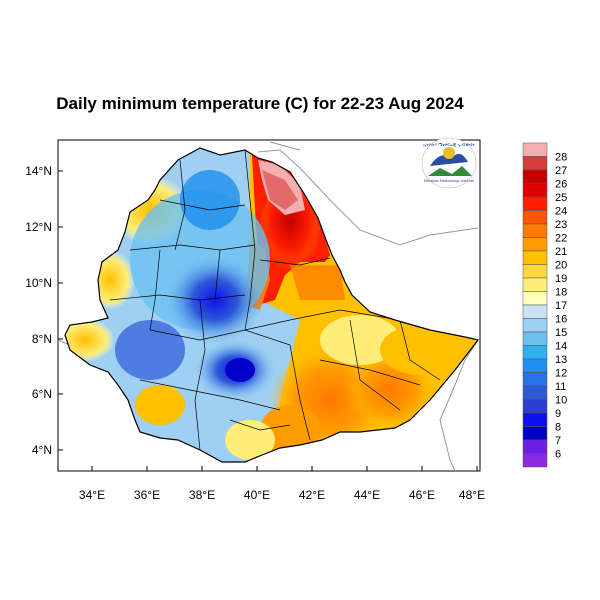 This screenshot has height=600, width=600. What do you see at coordinates (561, 225) in the screenshot?
I see `colorbar-label: 23` at bounding box center [561, 225].